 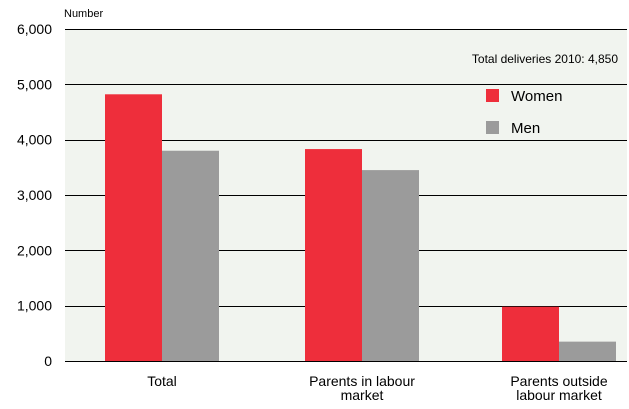 What do you see at coordinates (83, 14) in the screenshot?
I see `y-axis-unit-label: Number` at bounding box center [83, 14].